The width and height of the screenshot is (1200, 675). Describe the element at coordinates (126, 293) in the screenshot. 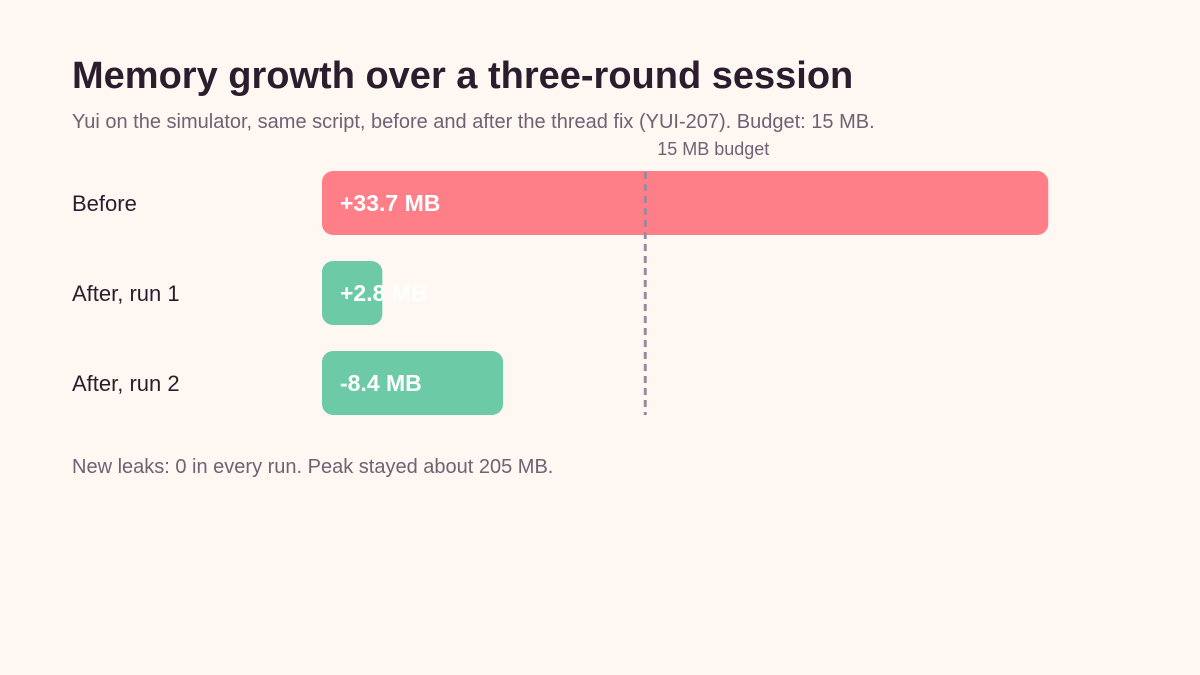

I see `row-label: After, run 1` at that location.